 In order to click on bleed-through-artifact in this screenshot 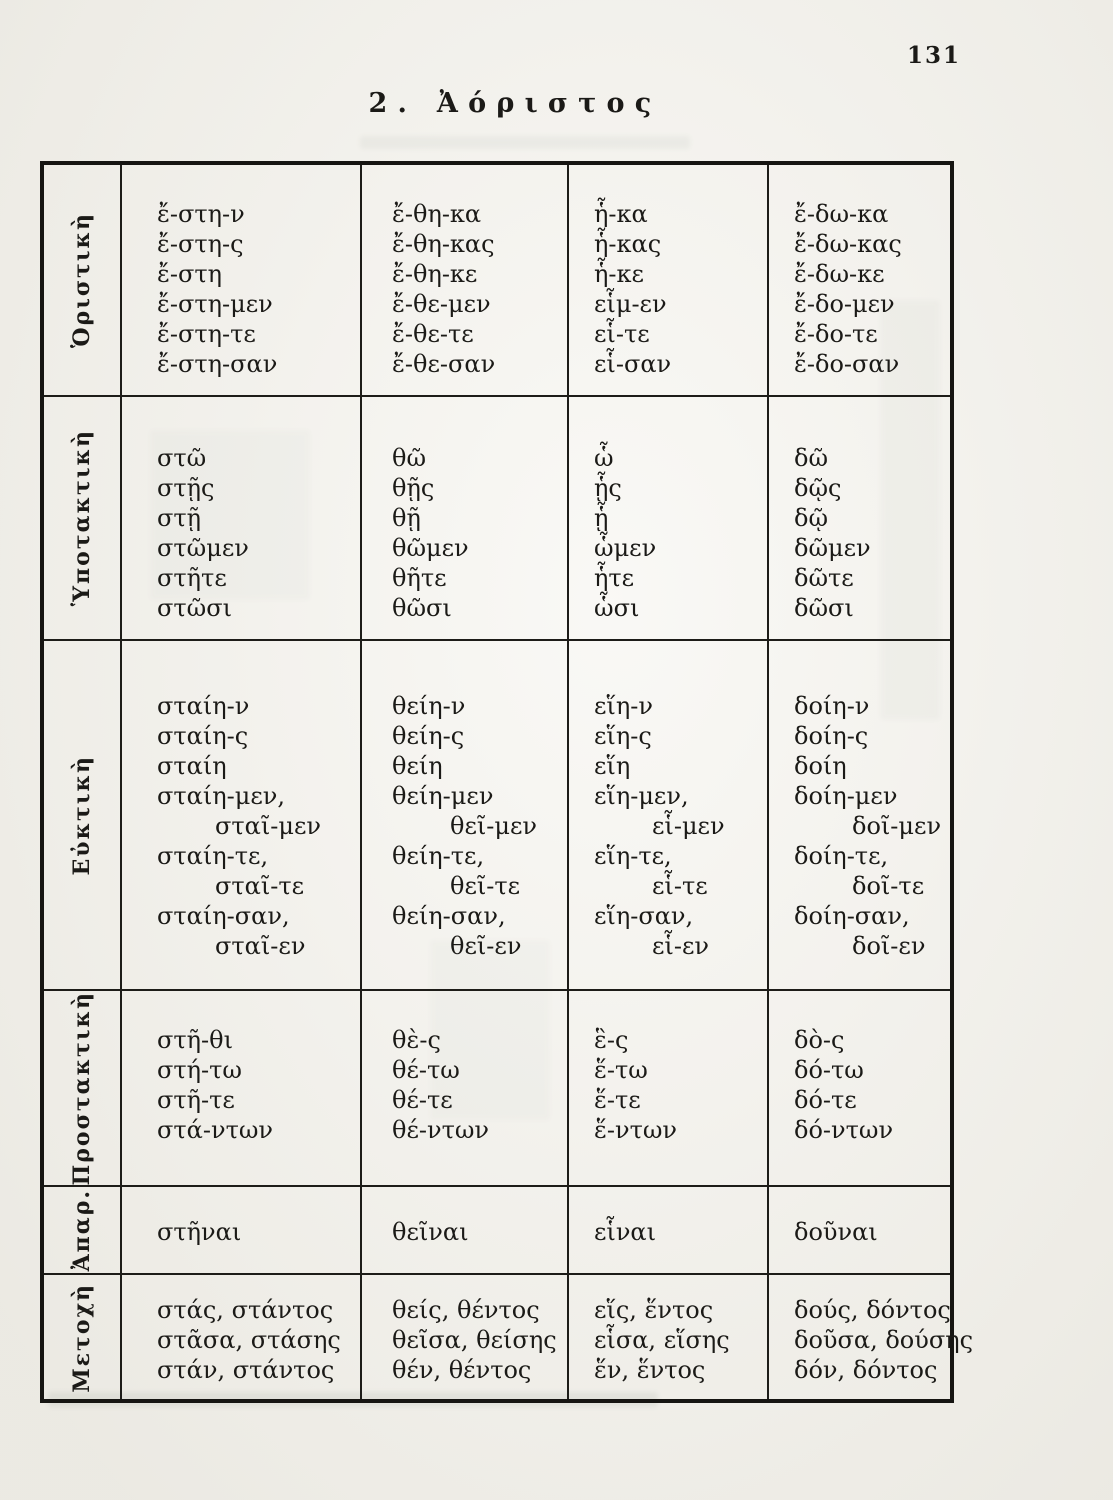, I will do `click(525, 142)`.